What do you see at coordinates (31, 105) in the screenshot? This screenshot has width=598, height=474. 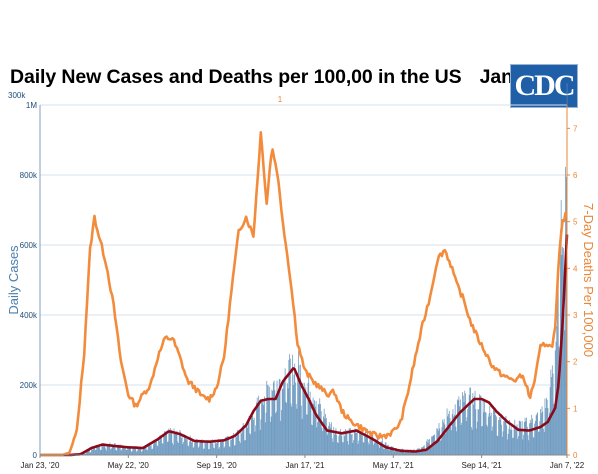 I see `y-tick-label: 1M` at bounding box center [31, 105].